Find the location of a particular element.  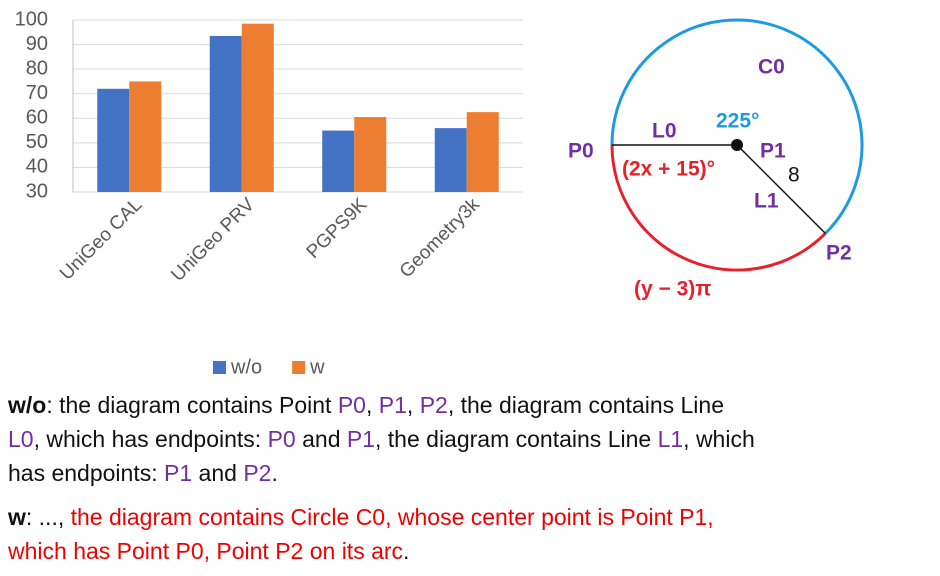

text-span: , which has endpoints: is located at coordinates (150, 439).